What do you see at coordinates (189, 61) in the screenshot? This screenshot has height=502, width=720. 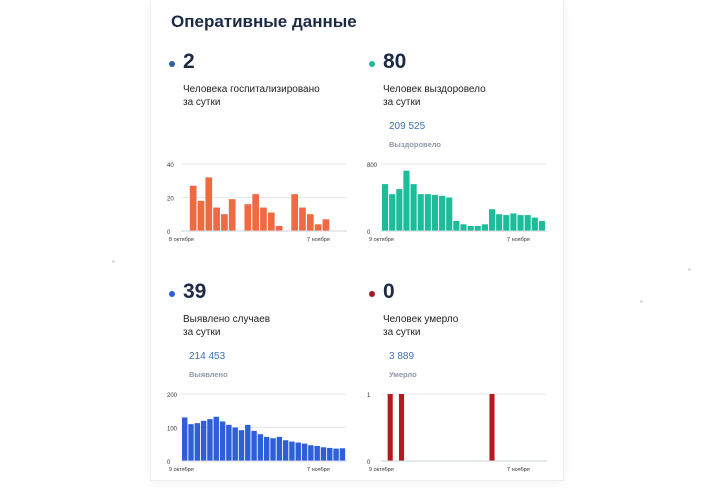 I see `stat-value: 2` at bounding box center [189, 61].